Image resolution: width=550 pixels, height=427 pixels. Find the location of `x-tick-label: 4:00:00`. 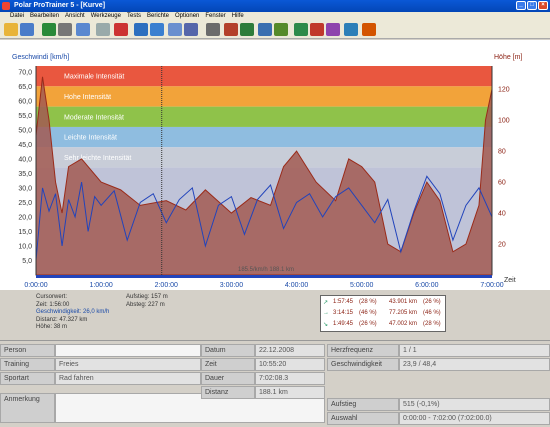

x-tick-label: 4:00:00 is located at coordinates (296, 285).